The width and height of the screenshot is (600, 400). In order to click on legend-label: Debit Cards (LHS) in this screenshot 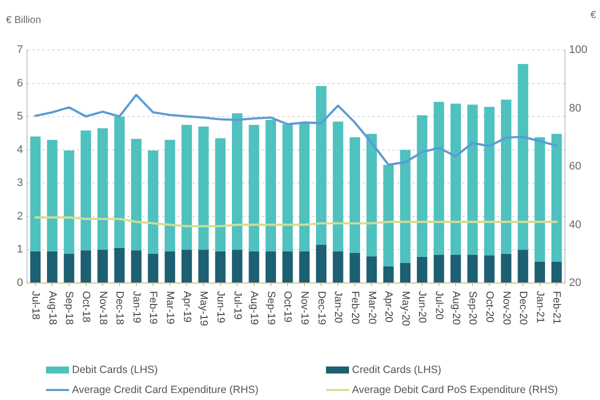, I will do `click(115, 370)`.